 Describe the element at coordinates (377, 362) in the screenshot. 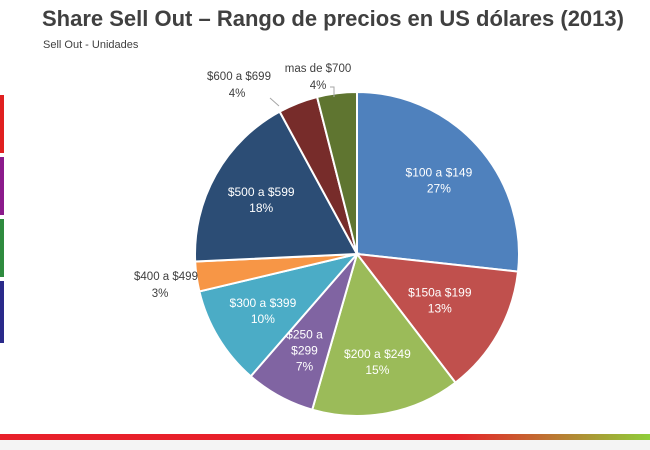

I see `slice-label-200-a-249: $200 a $249 15%` at that location.